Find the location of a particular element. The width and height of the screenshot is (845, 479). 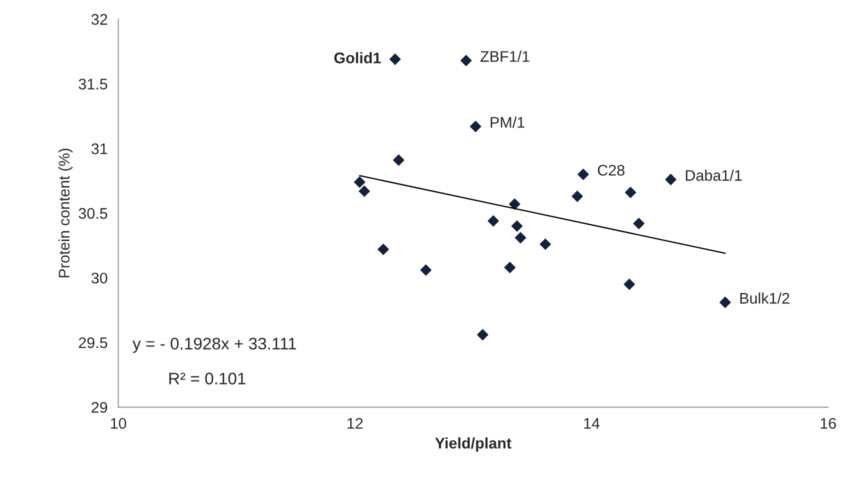

annotation: y = - 0.1928x + 33.111 is located at coordinates (214, 345).